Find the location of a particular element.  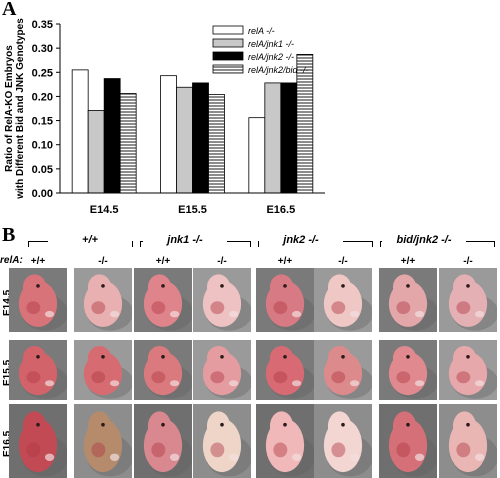

genotype-header: bid/jnk2 -/- is located at coordinates (424, 240).